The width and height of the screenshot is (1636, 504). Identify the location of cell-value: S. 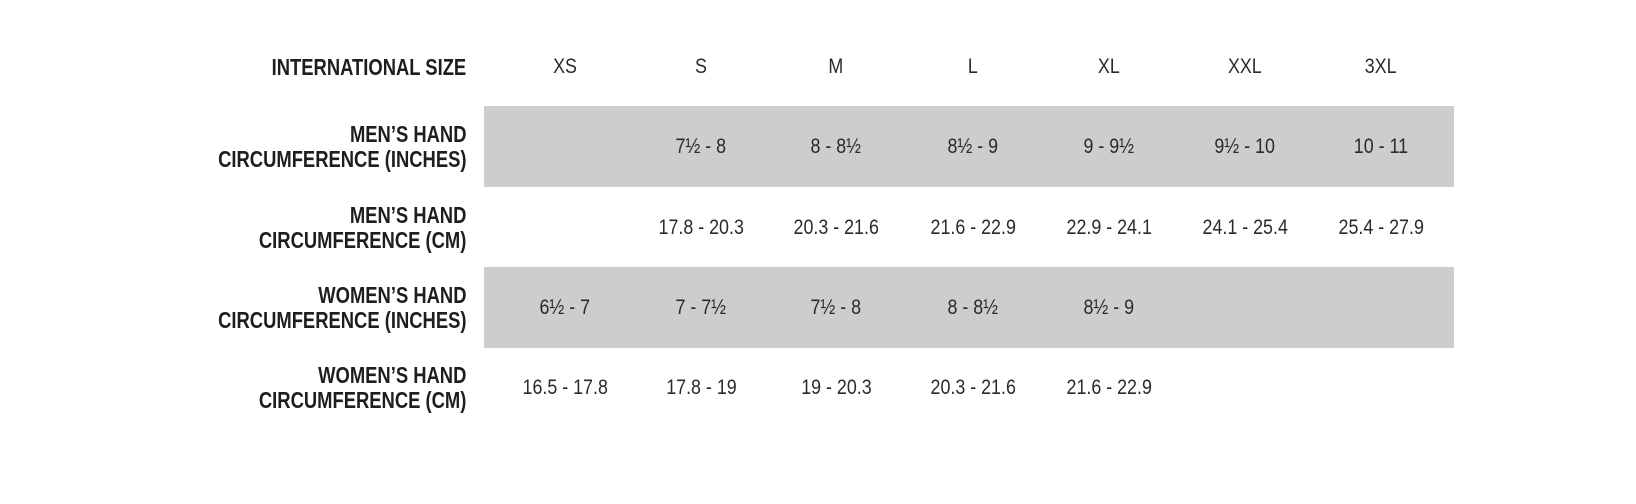
(701, 66).